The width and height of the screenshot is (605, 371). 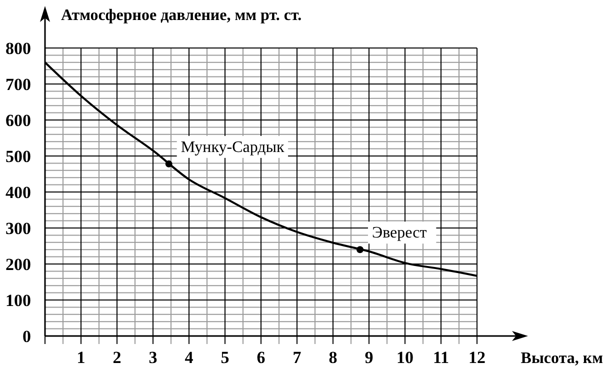 What do you see at coordinates (562, 358) in the screenshot?
I see `x-axis-title: Высота, км` at bounding box center [562, 358].